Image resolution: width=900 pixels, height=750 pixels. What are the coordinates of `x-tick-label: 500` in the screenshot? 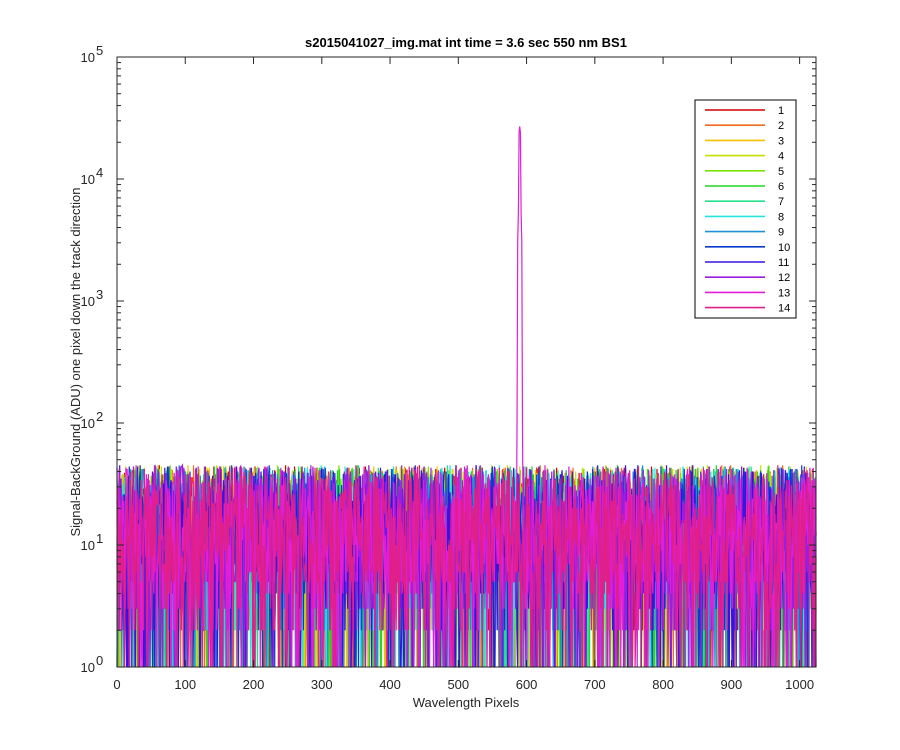 It's located at (458, 684).